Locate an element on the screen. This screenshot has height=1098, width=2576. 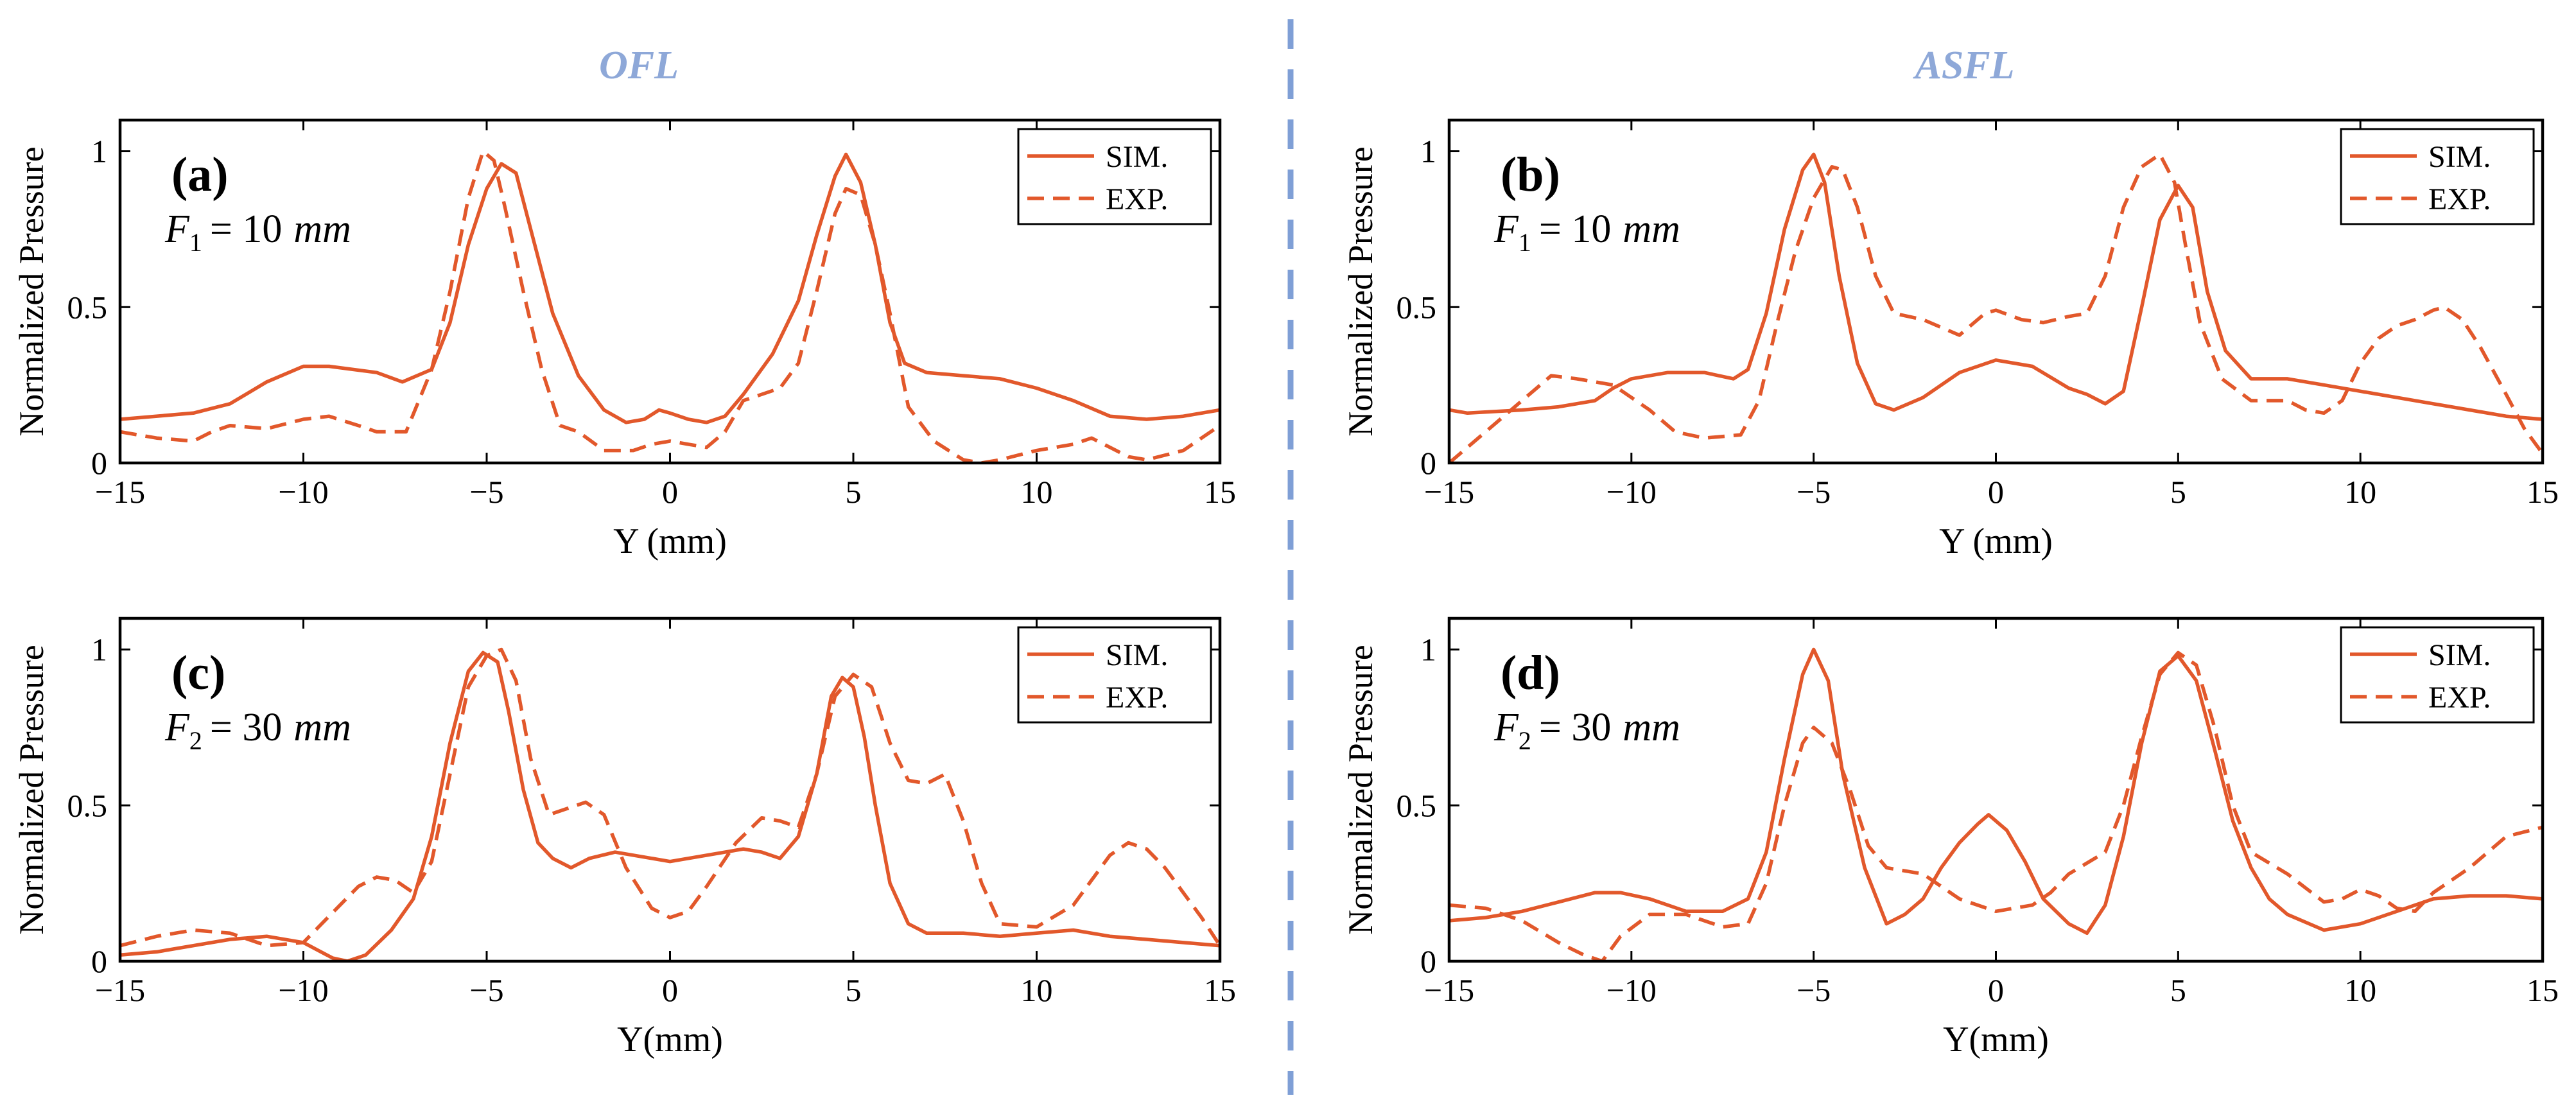
panel-label: (a) is located at coordinates (200, 175).